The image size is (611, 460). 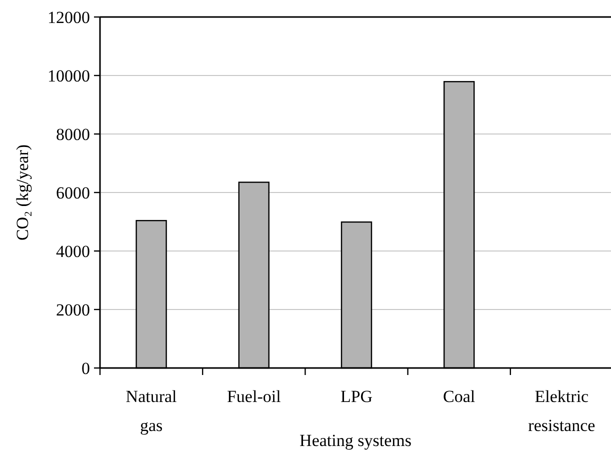 What do you see at coordinates (69, 76) in the screenshot?
I see `y-tick-label: 10000` at bounding box center [69, 76].